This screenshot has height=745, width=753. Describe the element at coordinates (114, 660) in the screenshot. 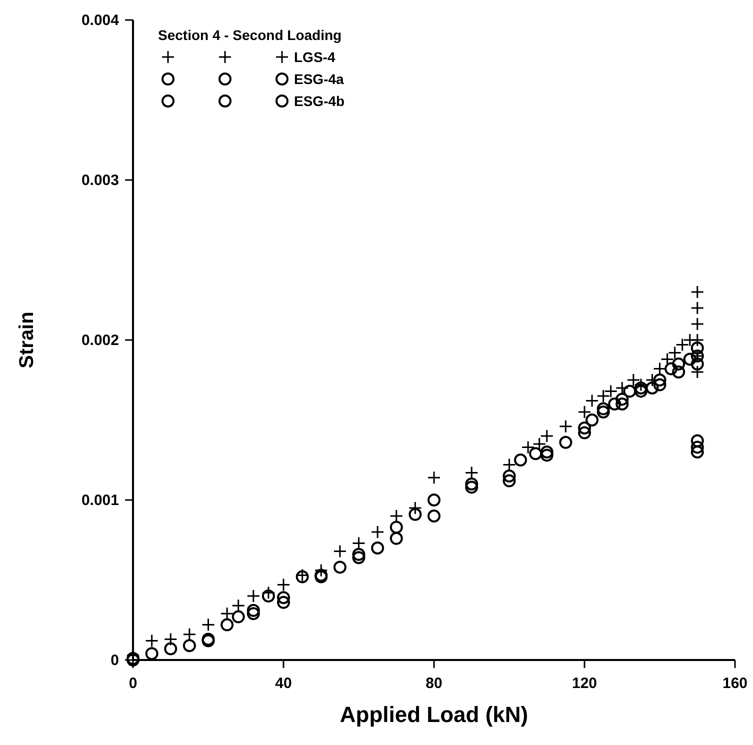

I see `y-tick-label: 0` at that location.